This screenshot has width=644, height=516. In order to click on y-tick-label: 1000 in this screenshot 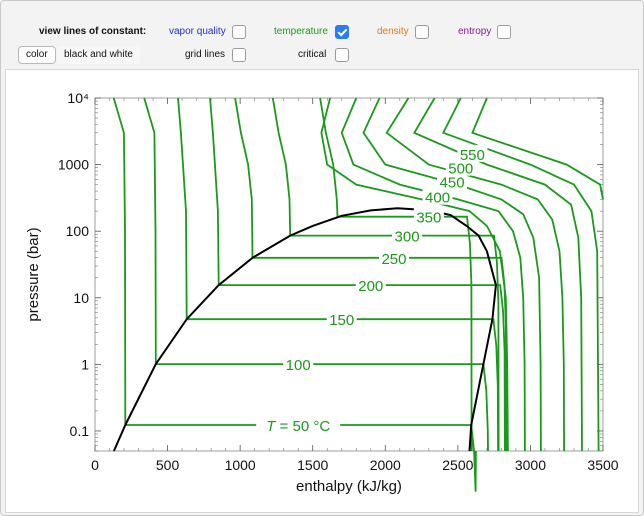, I will do `click(73, 165)`.